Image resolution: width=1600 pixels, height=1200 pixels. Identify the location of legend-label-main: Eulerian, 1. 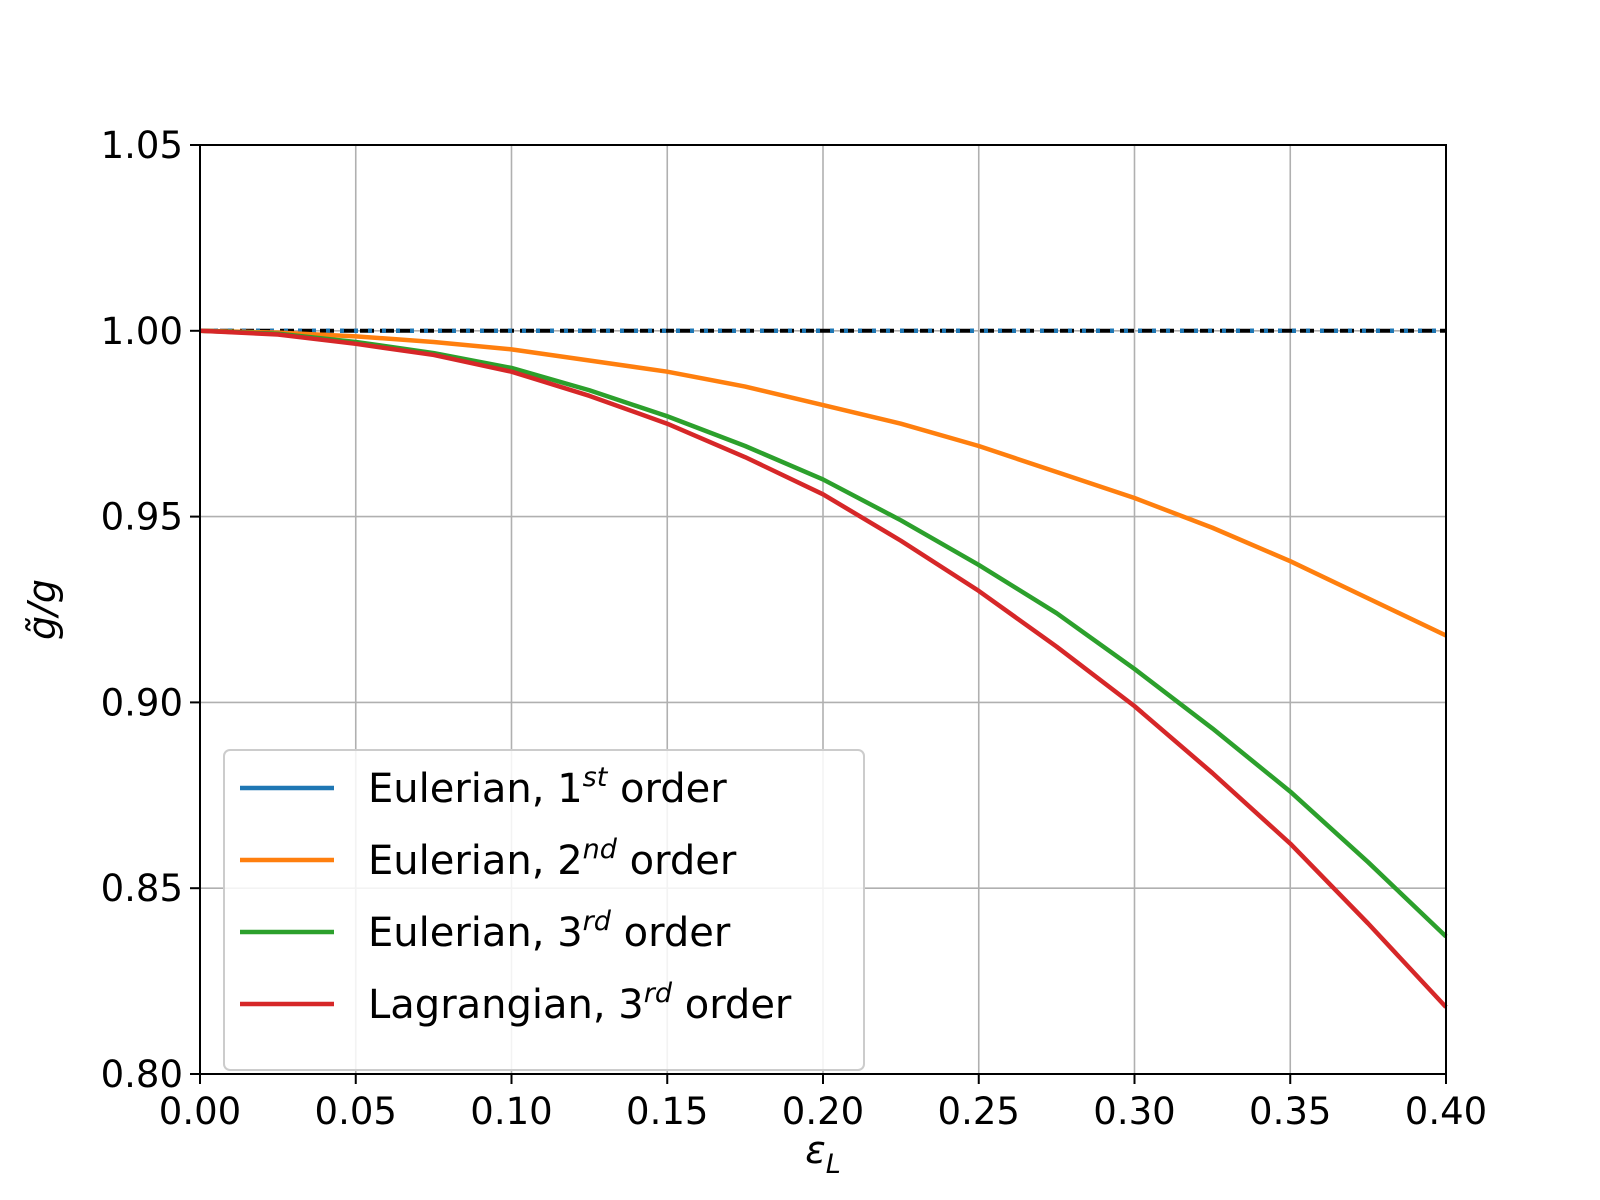
(475, 789).